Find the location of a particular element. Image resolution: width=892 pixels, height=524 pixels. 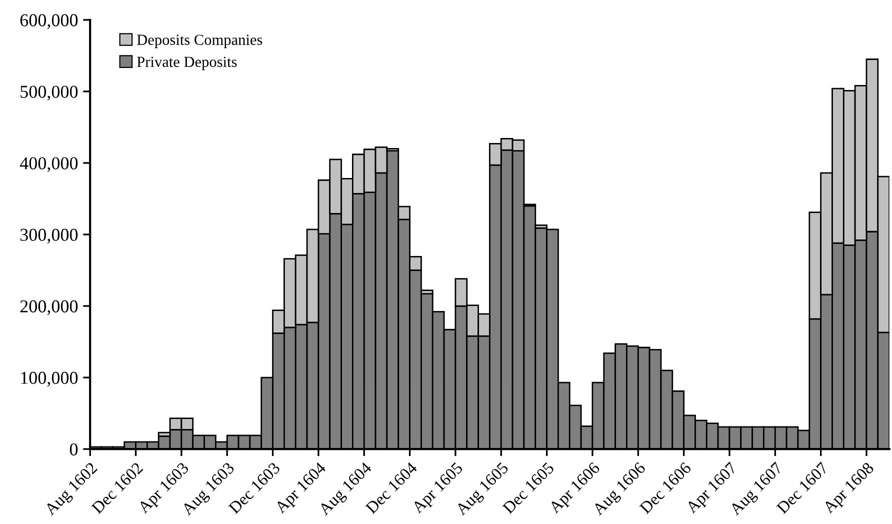

y-tick-label: 100,000 is located at coordinates (49, 379).